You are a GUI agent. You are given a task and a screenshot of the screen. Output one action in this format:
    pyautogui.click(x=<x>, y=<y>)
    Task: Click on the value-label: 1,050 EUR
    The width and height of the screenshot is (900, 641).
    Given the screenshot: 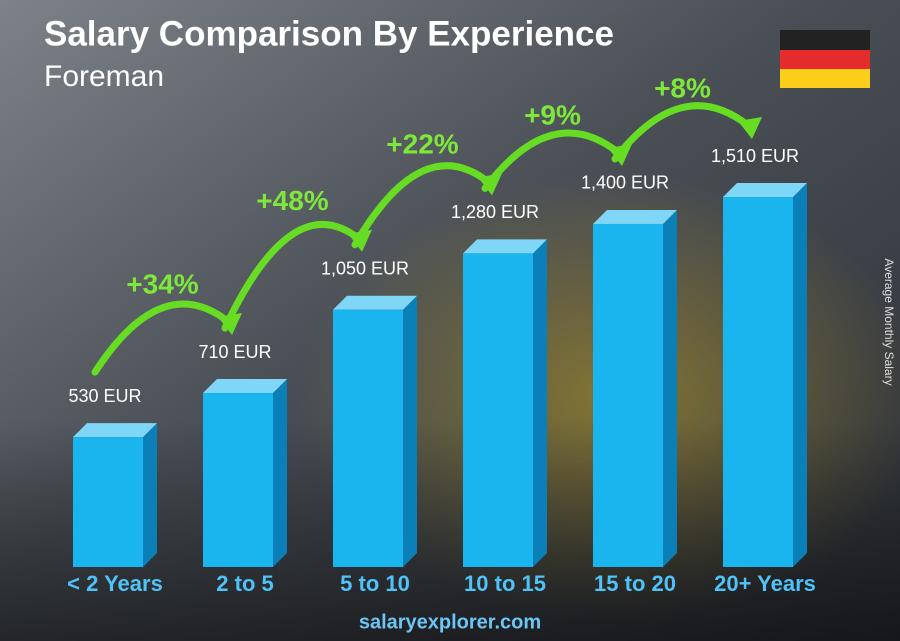 What is the action you would take?
    pyautogui.click(x=365, y=268)
    